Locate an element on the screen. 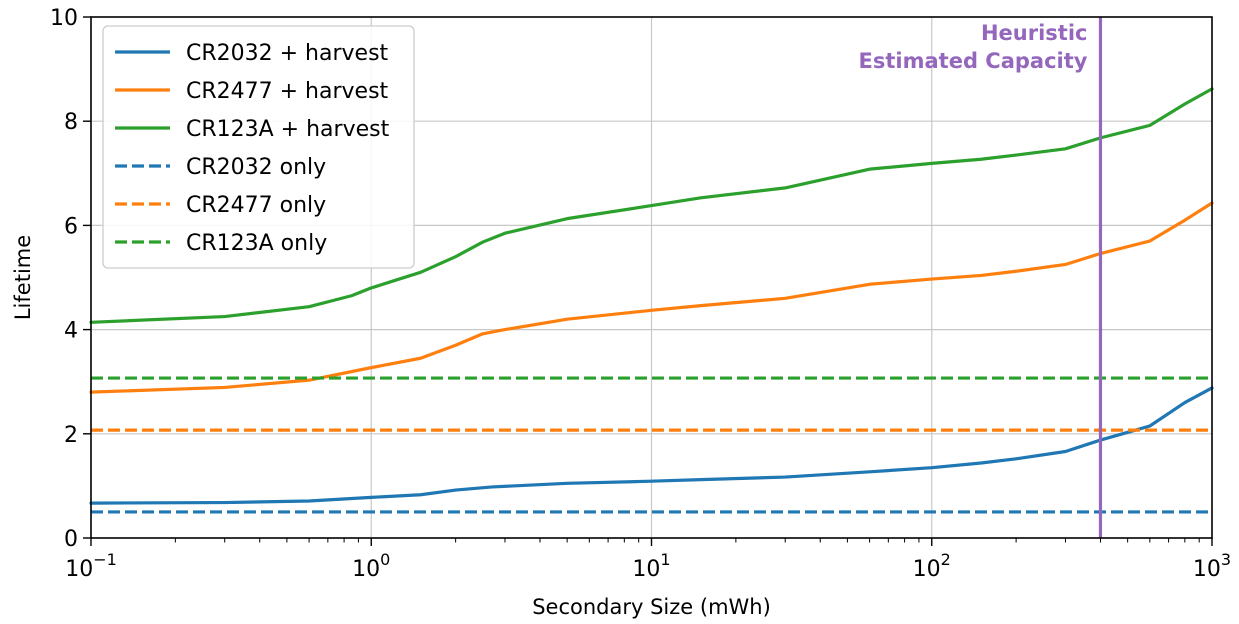 Image resolution: width=1239 pixels, height=624 pixels. y-tick-label: 0 is located at coordinates (71, 539).